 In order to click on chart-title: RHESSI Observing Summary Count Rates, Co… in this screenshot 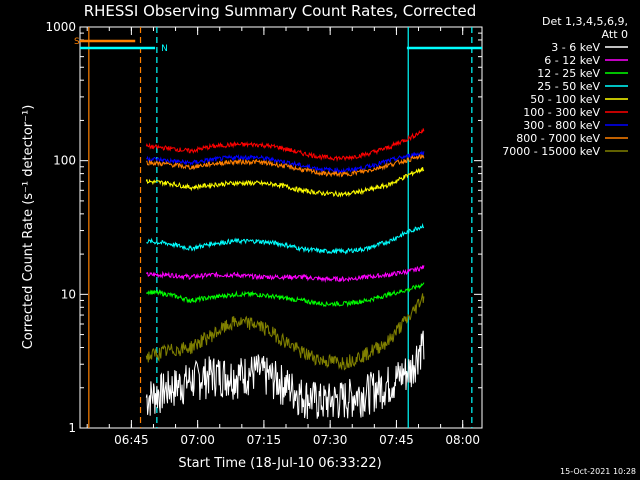, I will do `click(280, 11)`.